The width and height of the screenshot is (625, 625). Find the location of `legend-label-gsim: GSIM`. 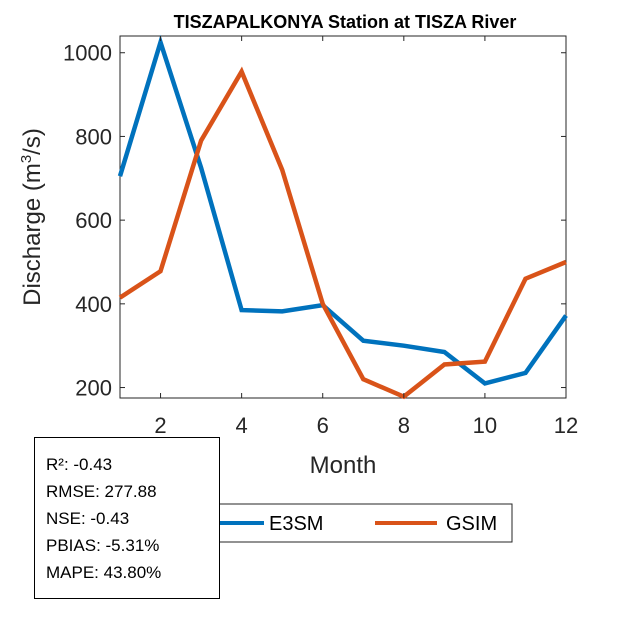

legend-label-gsim: GSIM is located at coordinates (471, 524).